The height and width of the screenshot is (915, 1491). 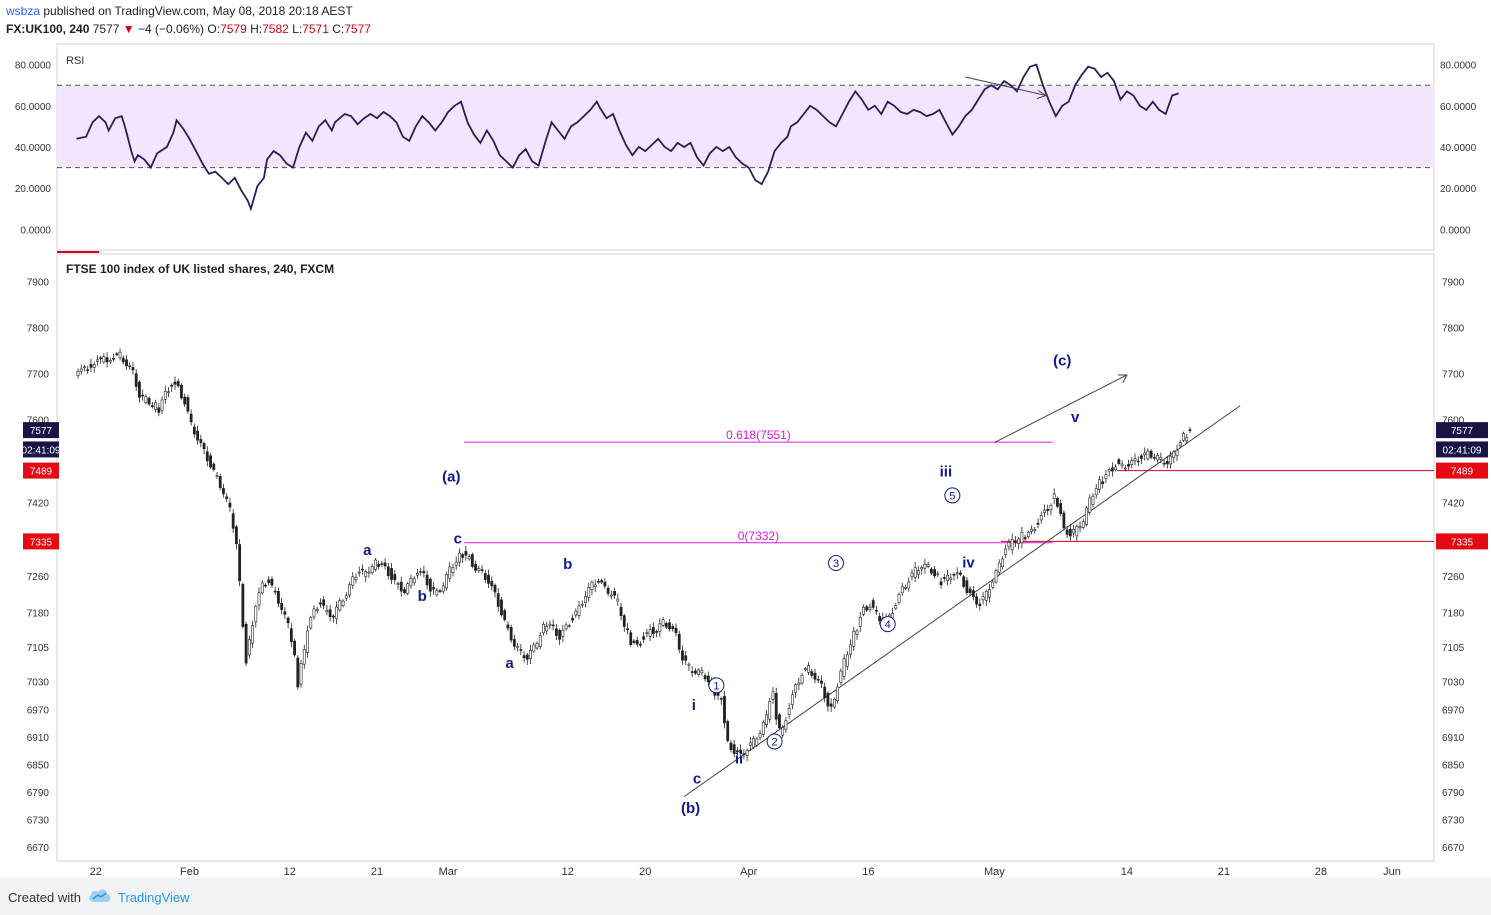 I want to click on rsi-band, so click(x=745, y=126).